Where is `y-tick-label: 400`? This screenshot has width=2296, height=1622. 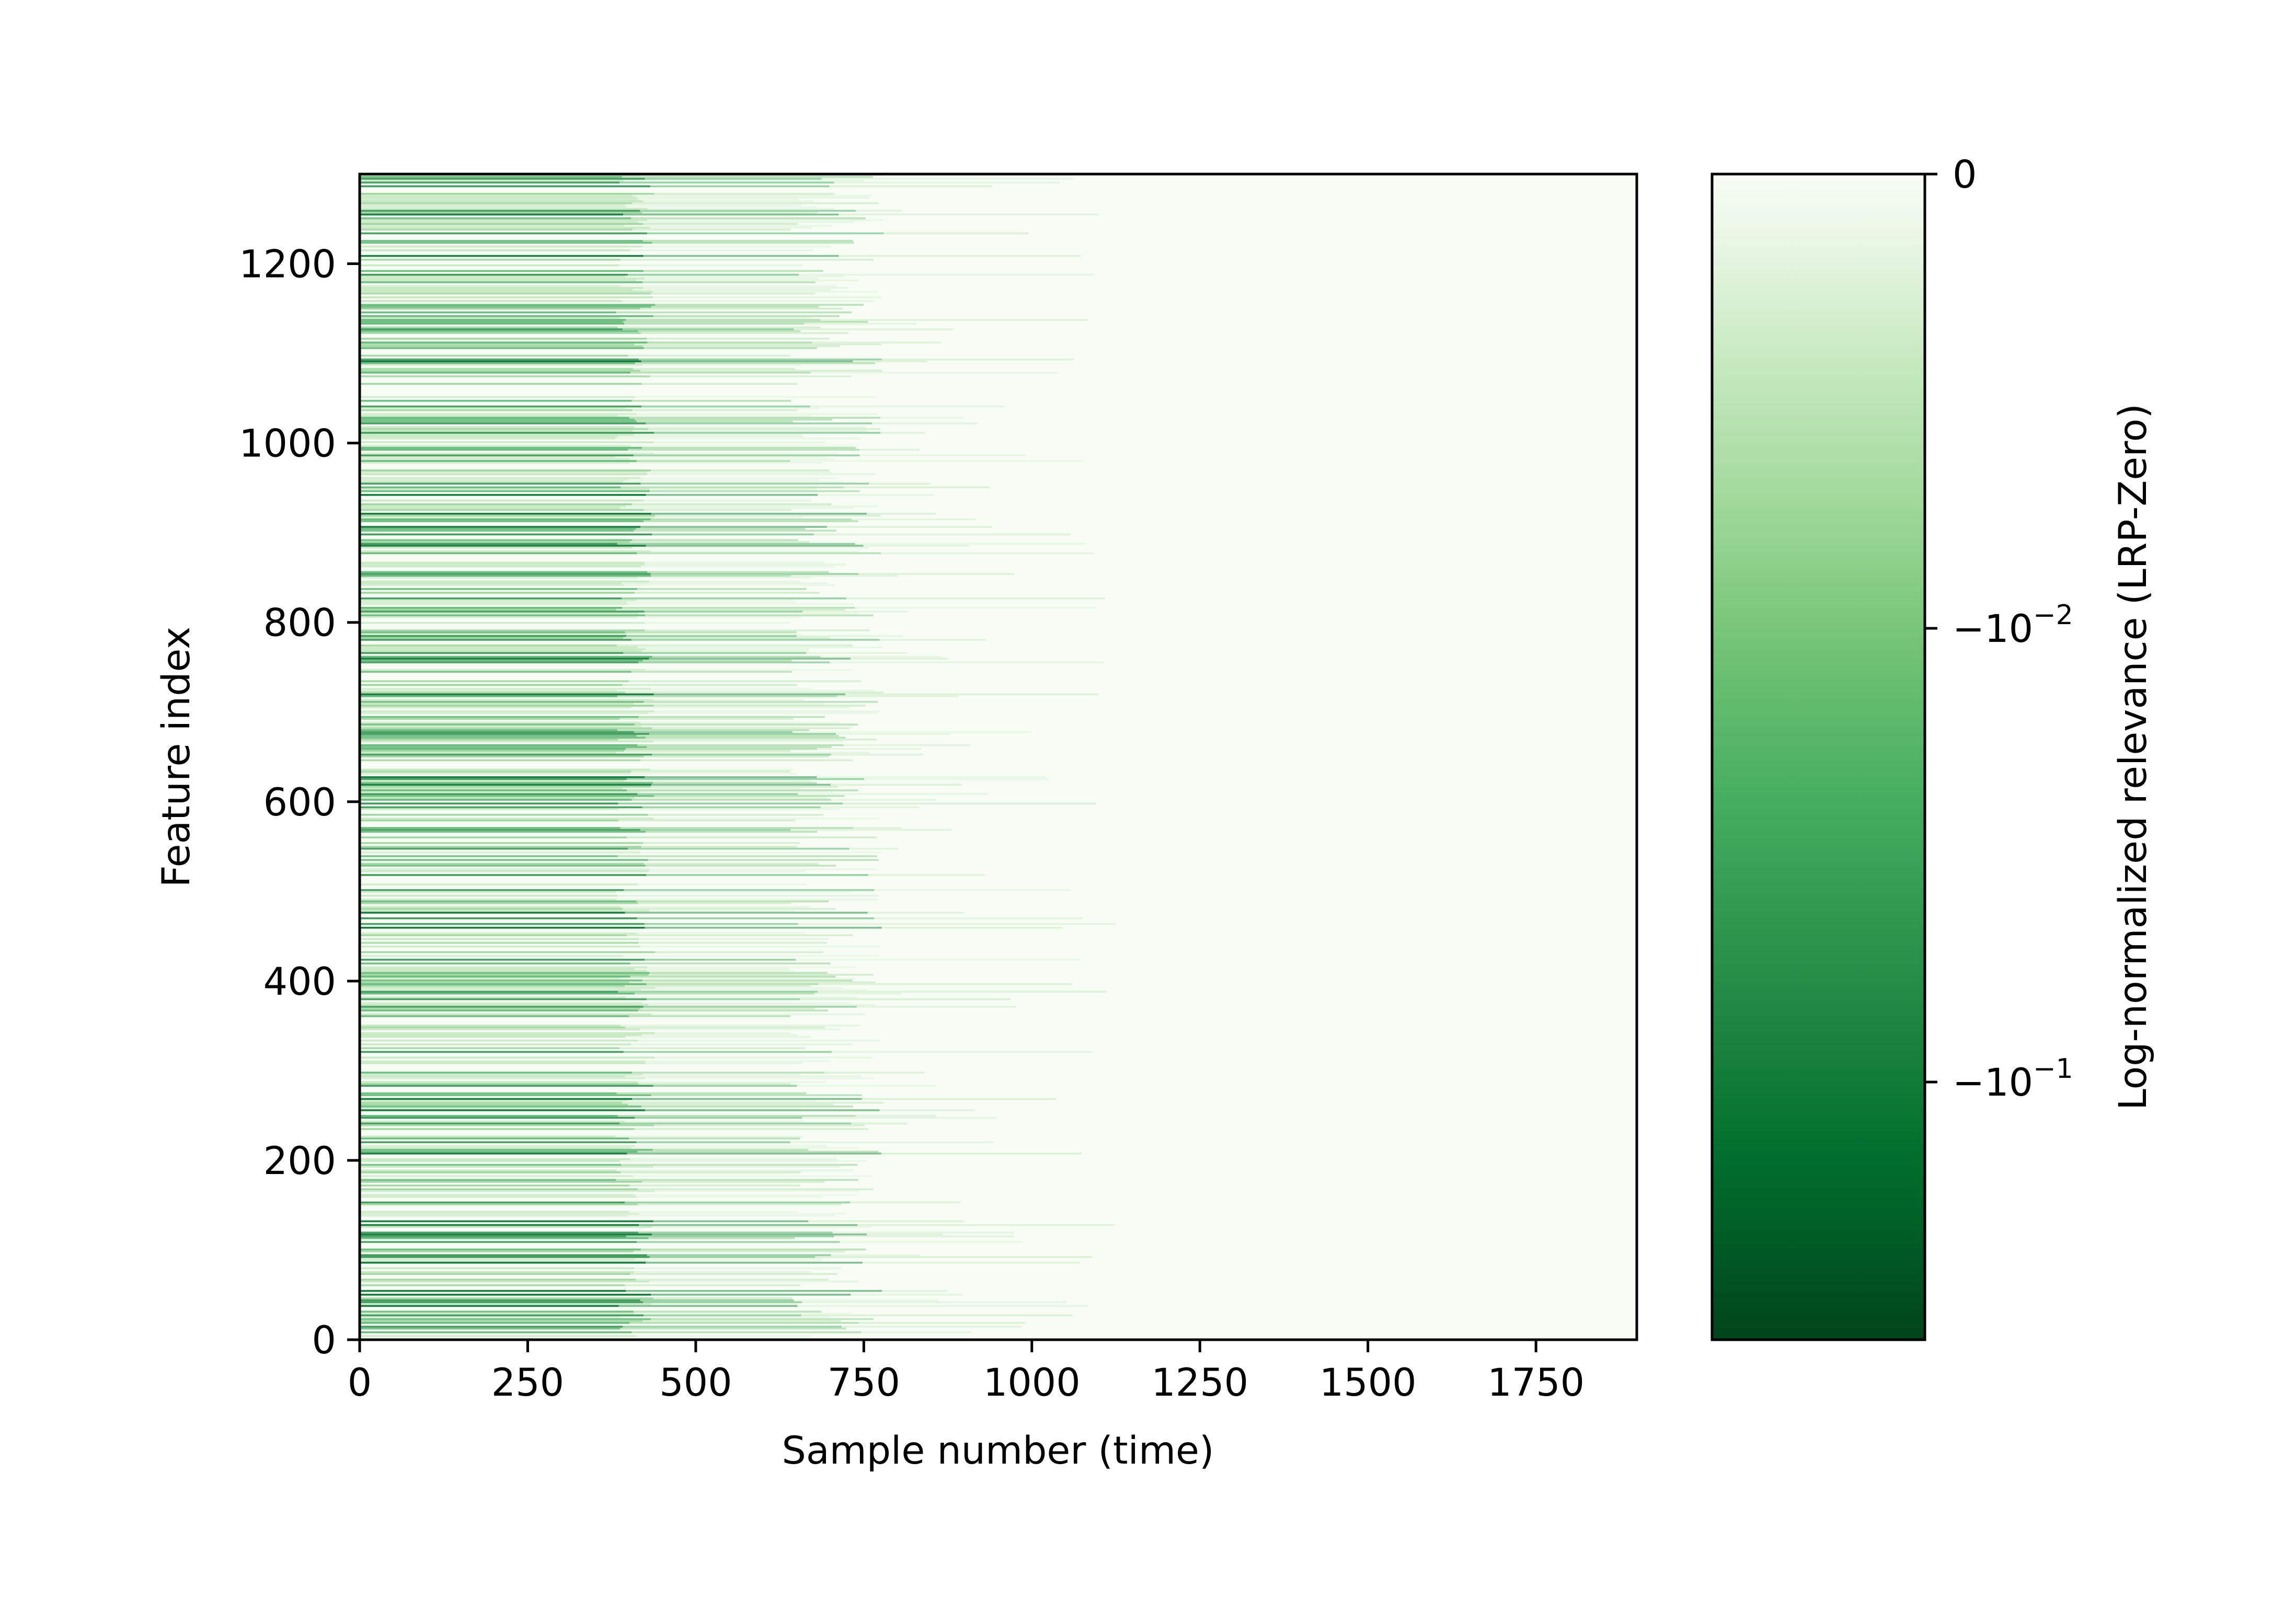 y-tick-label: 400 is located at coordinates (299, 982).